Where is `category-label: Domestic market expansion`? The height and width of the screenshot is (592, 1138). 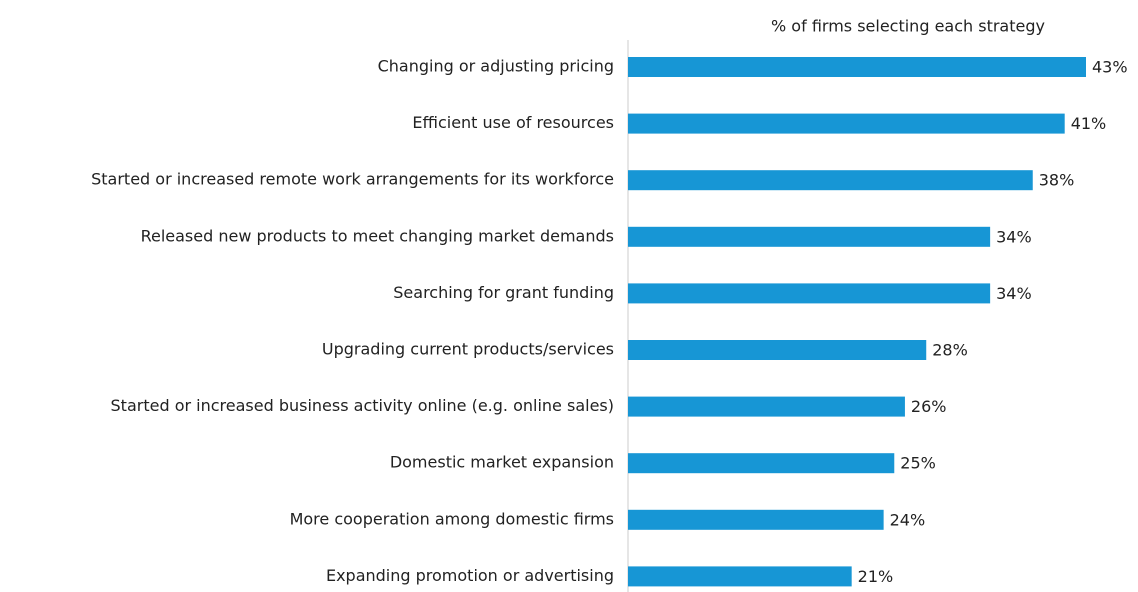 category-label: Domestic market expansion is located at coordinates (502, 462).